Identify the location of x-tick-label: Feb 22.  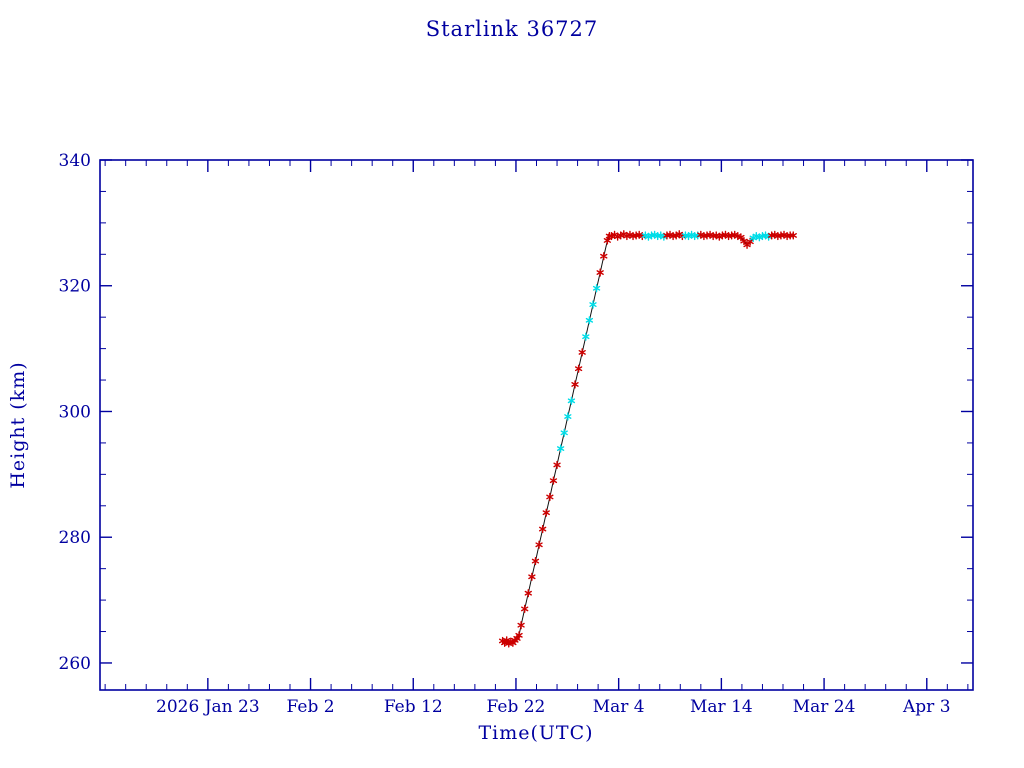
(516, 707).